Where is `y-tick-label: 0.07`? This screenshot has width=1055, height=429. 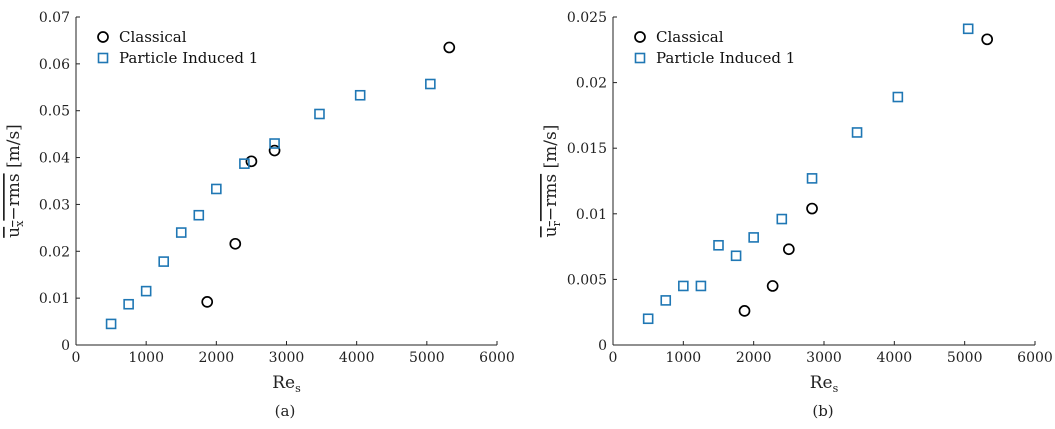
y-tick-label: 0.07 is located at coordinates (54, 18).